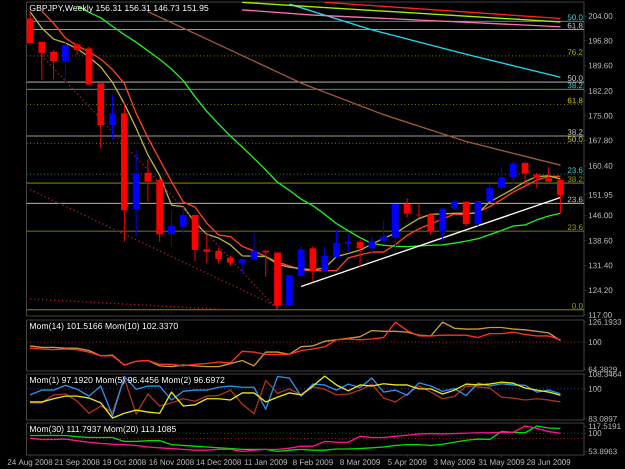 This screenshot has height=469, width=625. Describe the element at coordinates (600, 241) in the screenshot. I see `y-tick-label: 138.60` at that location.